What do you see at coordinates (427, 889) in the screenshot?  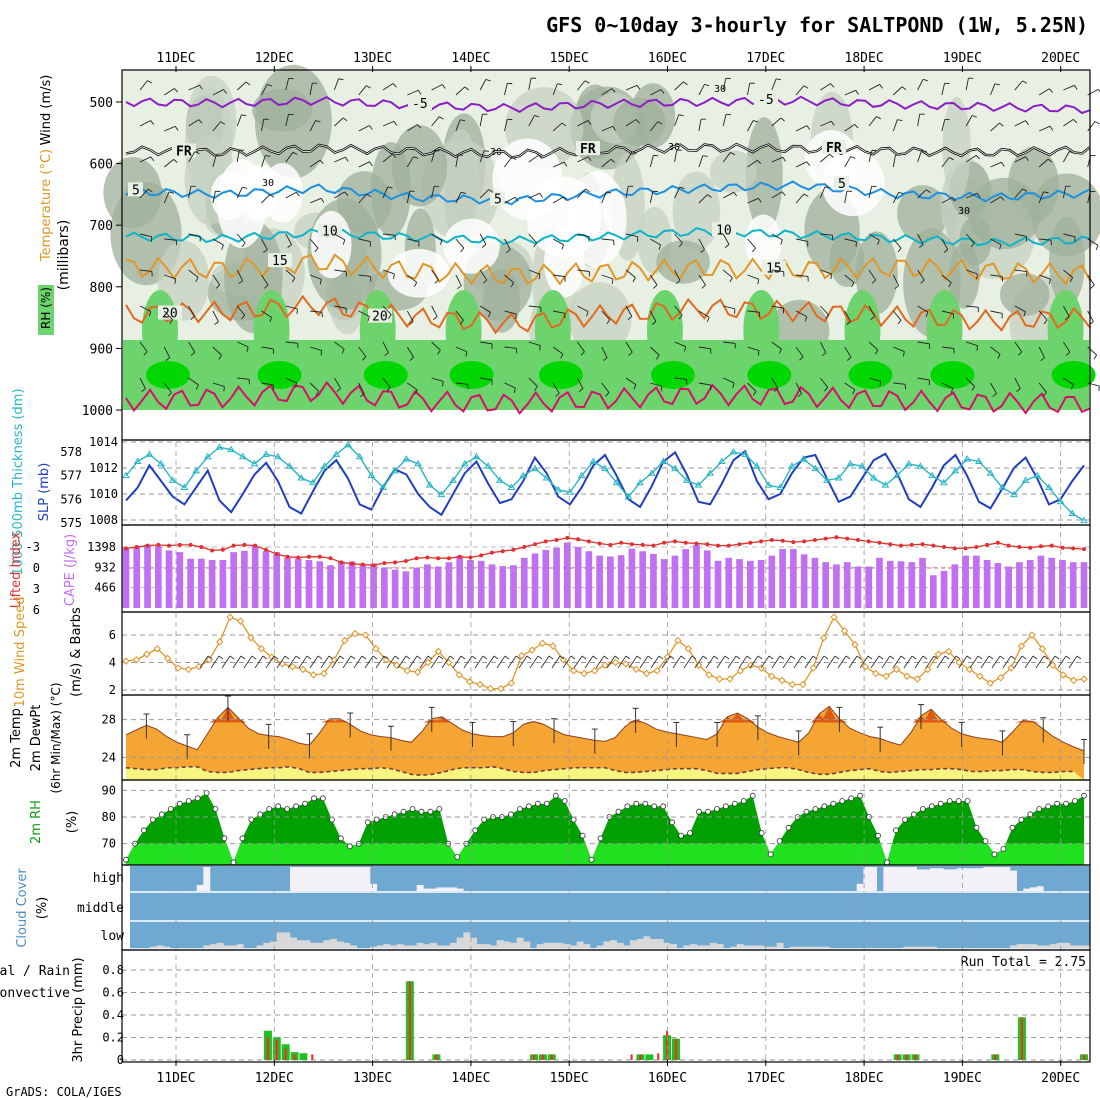 I see `cloud-cell-high` at bounding box center [427, 889].